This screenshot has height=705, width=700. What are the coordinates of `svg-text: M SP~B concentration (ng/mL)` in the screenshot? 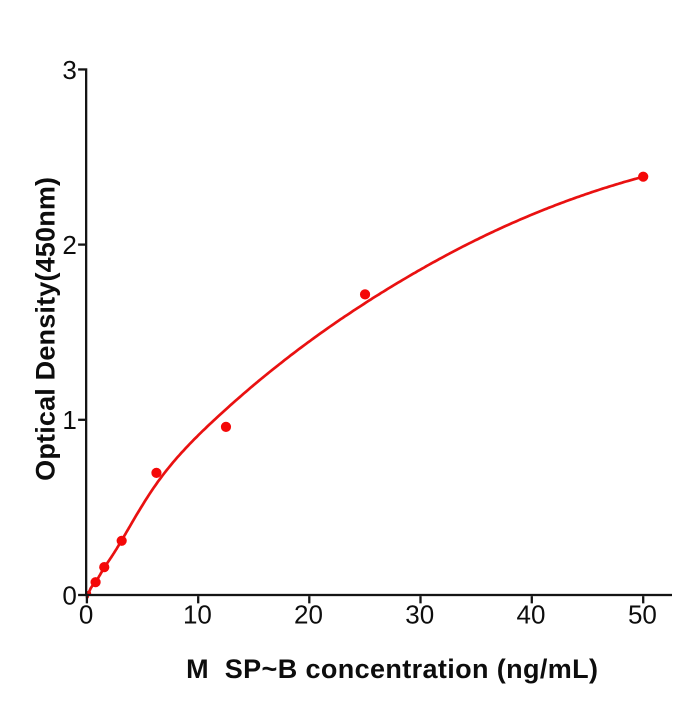 It's located at (392, 669).